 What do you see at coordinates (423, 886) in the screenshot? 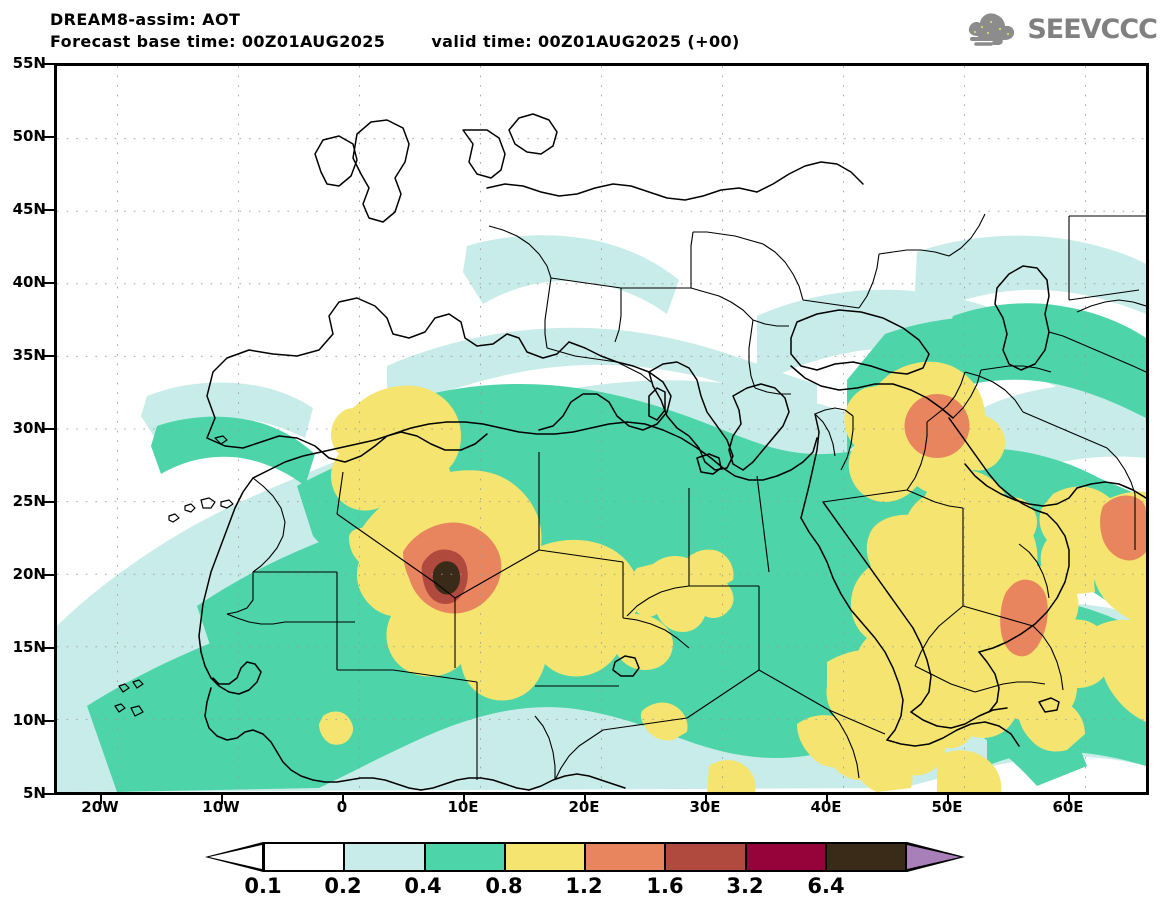
I see `colorbar-tick-label: 0.4` at bounding box center [423, 886].